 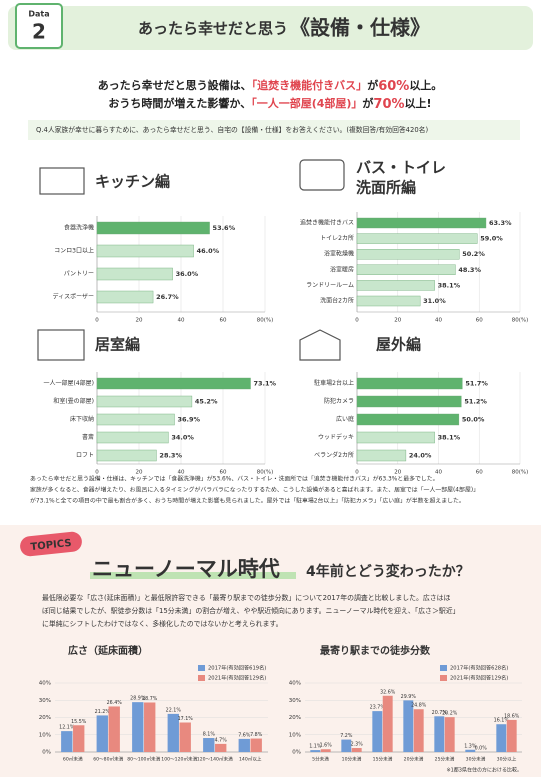 What do you see at coordinates (445, 759) in the screenshot?
I see `x-tick-label: 25分未満` at bounding box center [445, 759].